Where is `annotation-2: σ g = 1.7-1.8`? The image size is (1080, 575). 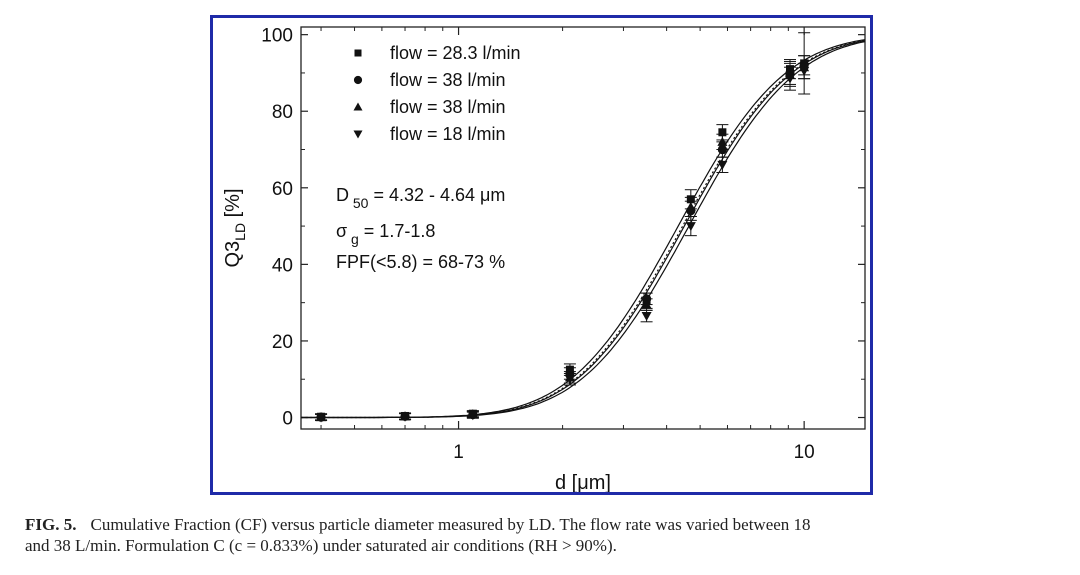
annotation-2: σ g = 1.7-1.8 is located at coordinates (385, 234).